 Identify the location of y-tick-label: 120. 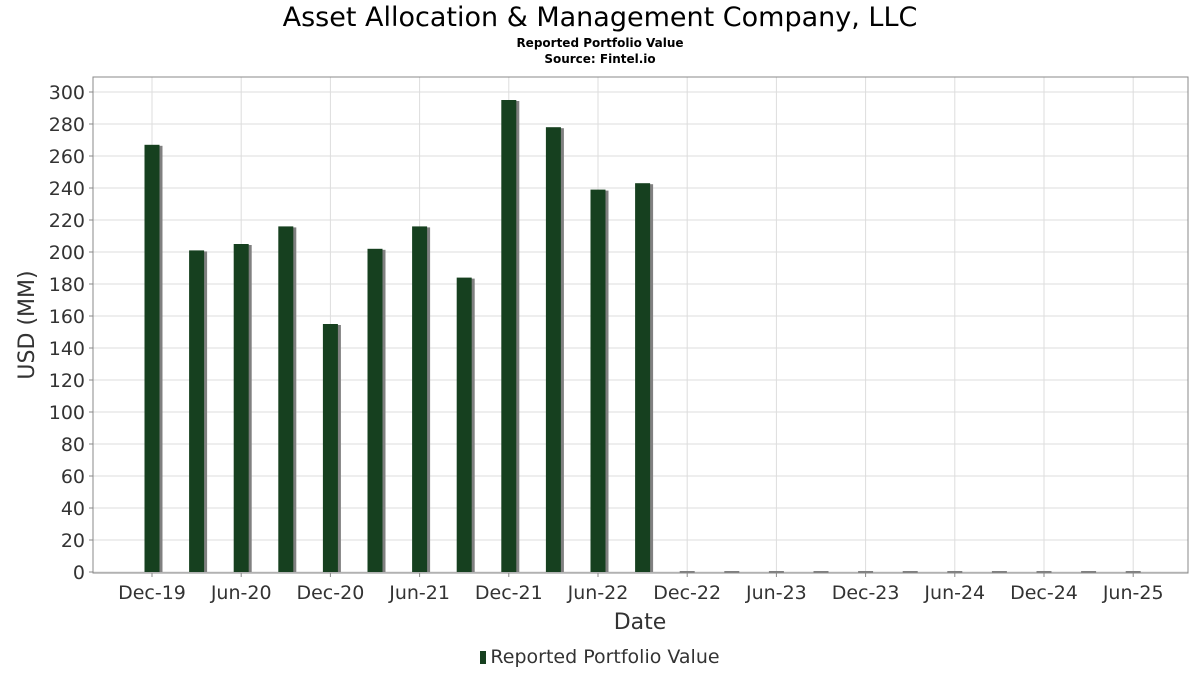
(67, 381).